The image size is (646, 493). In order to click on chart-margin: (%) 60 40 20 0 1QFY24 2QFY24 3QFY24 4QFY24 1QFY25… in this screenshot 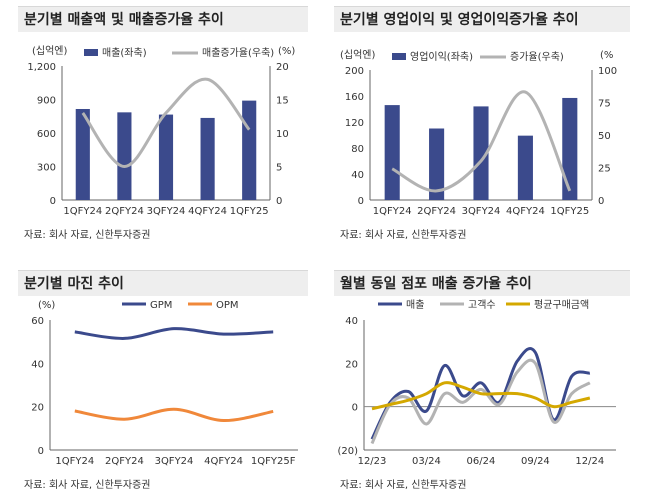, I will do `click(164, 383)`.